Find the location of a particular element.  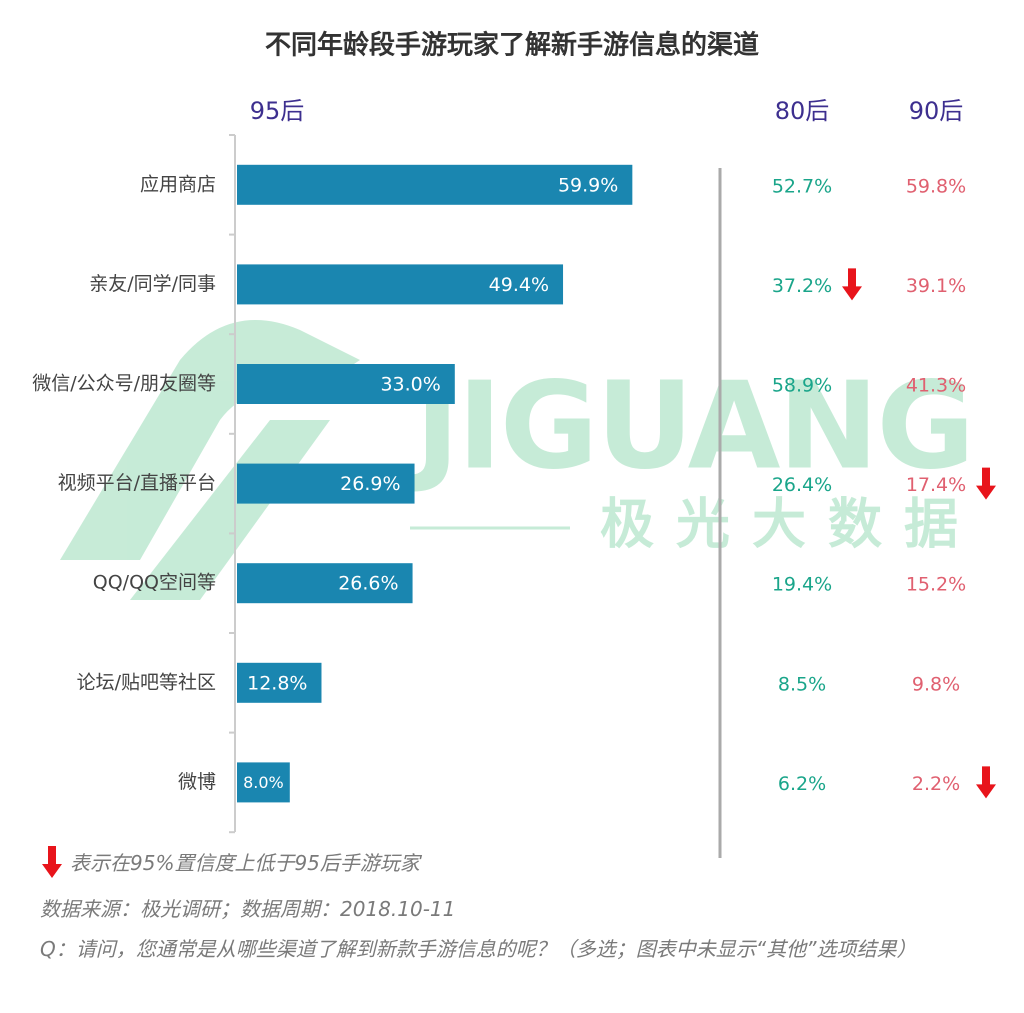

value-label: 52.7% is located at coordinates (802, 186).